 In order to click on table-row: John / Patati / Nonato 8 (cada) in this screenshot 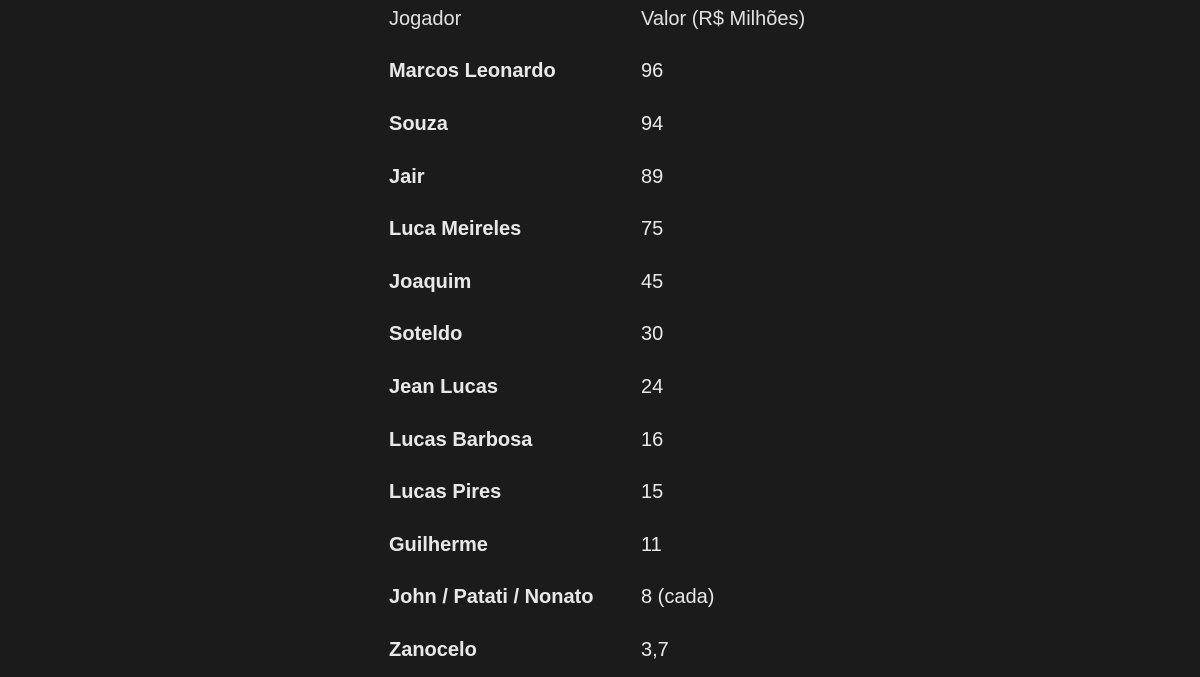, I will do `click(609, 598)`.